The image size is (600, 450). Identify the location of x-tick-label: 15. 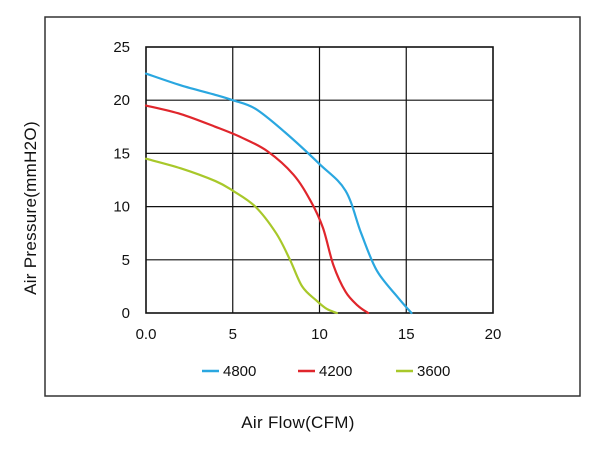
(406, 334).